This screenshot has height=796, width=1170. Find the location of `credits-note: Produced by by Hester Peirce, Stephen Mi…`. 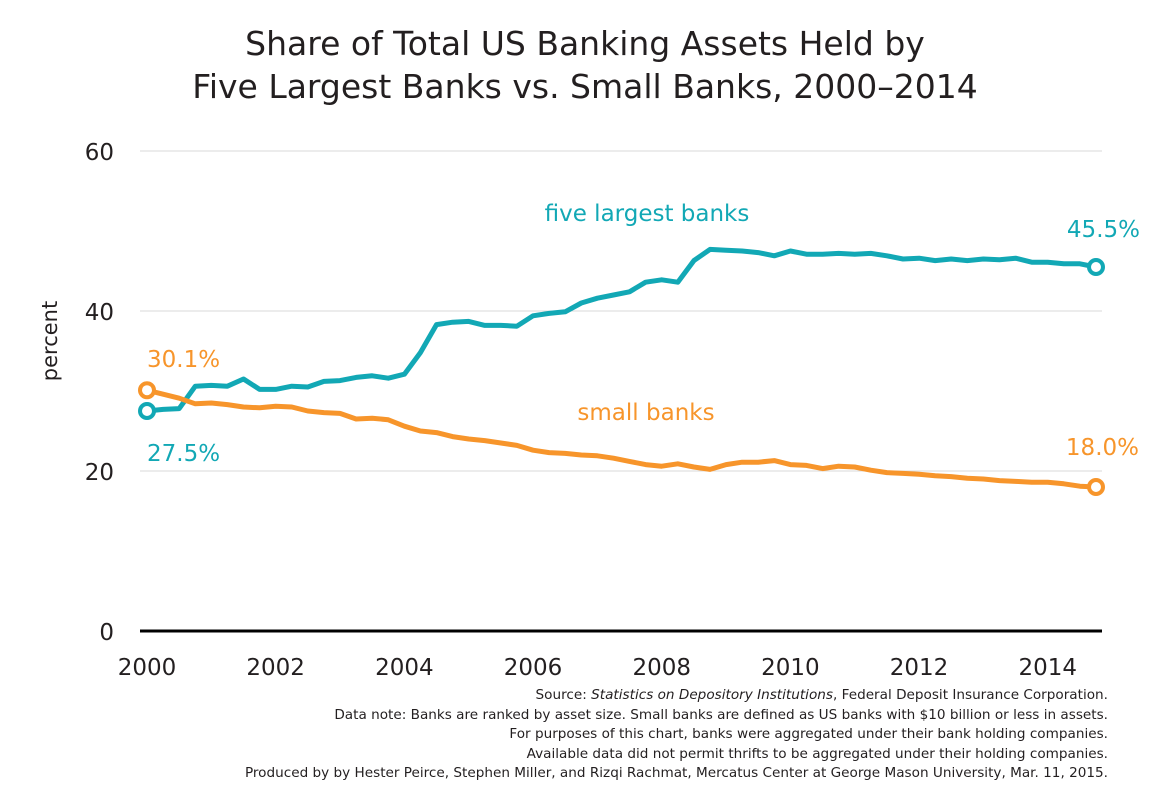

credits-note: Produced by by Hester Peirce, Stephen Mi… is located at coordinates (676, 773).